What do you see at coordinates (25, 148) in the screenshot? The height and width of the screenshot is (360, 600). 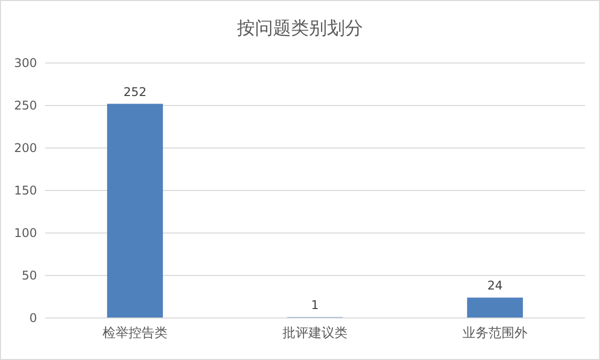 I see `y-tick-label: 200` at bounding box center [25, 148].